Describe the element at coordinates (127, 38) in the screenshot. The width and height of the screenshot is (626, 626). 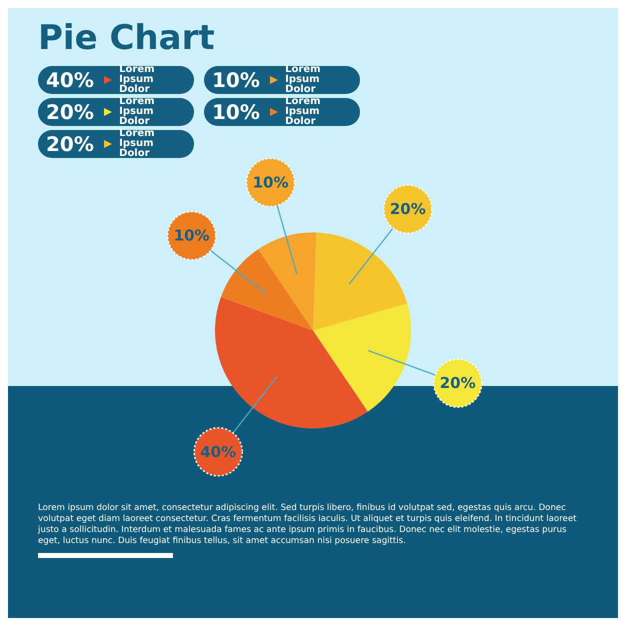
I see `chart-title: Pie Chart` at that location.